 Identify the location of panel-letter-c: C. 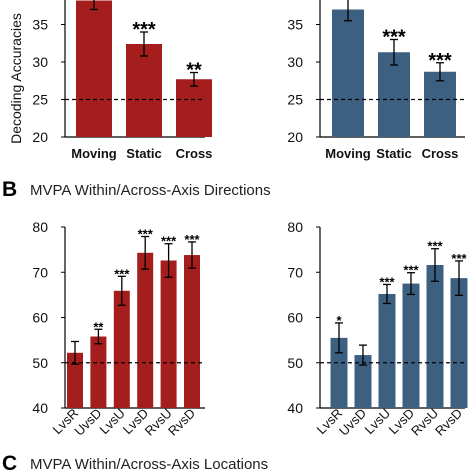
(9, 463).